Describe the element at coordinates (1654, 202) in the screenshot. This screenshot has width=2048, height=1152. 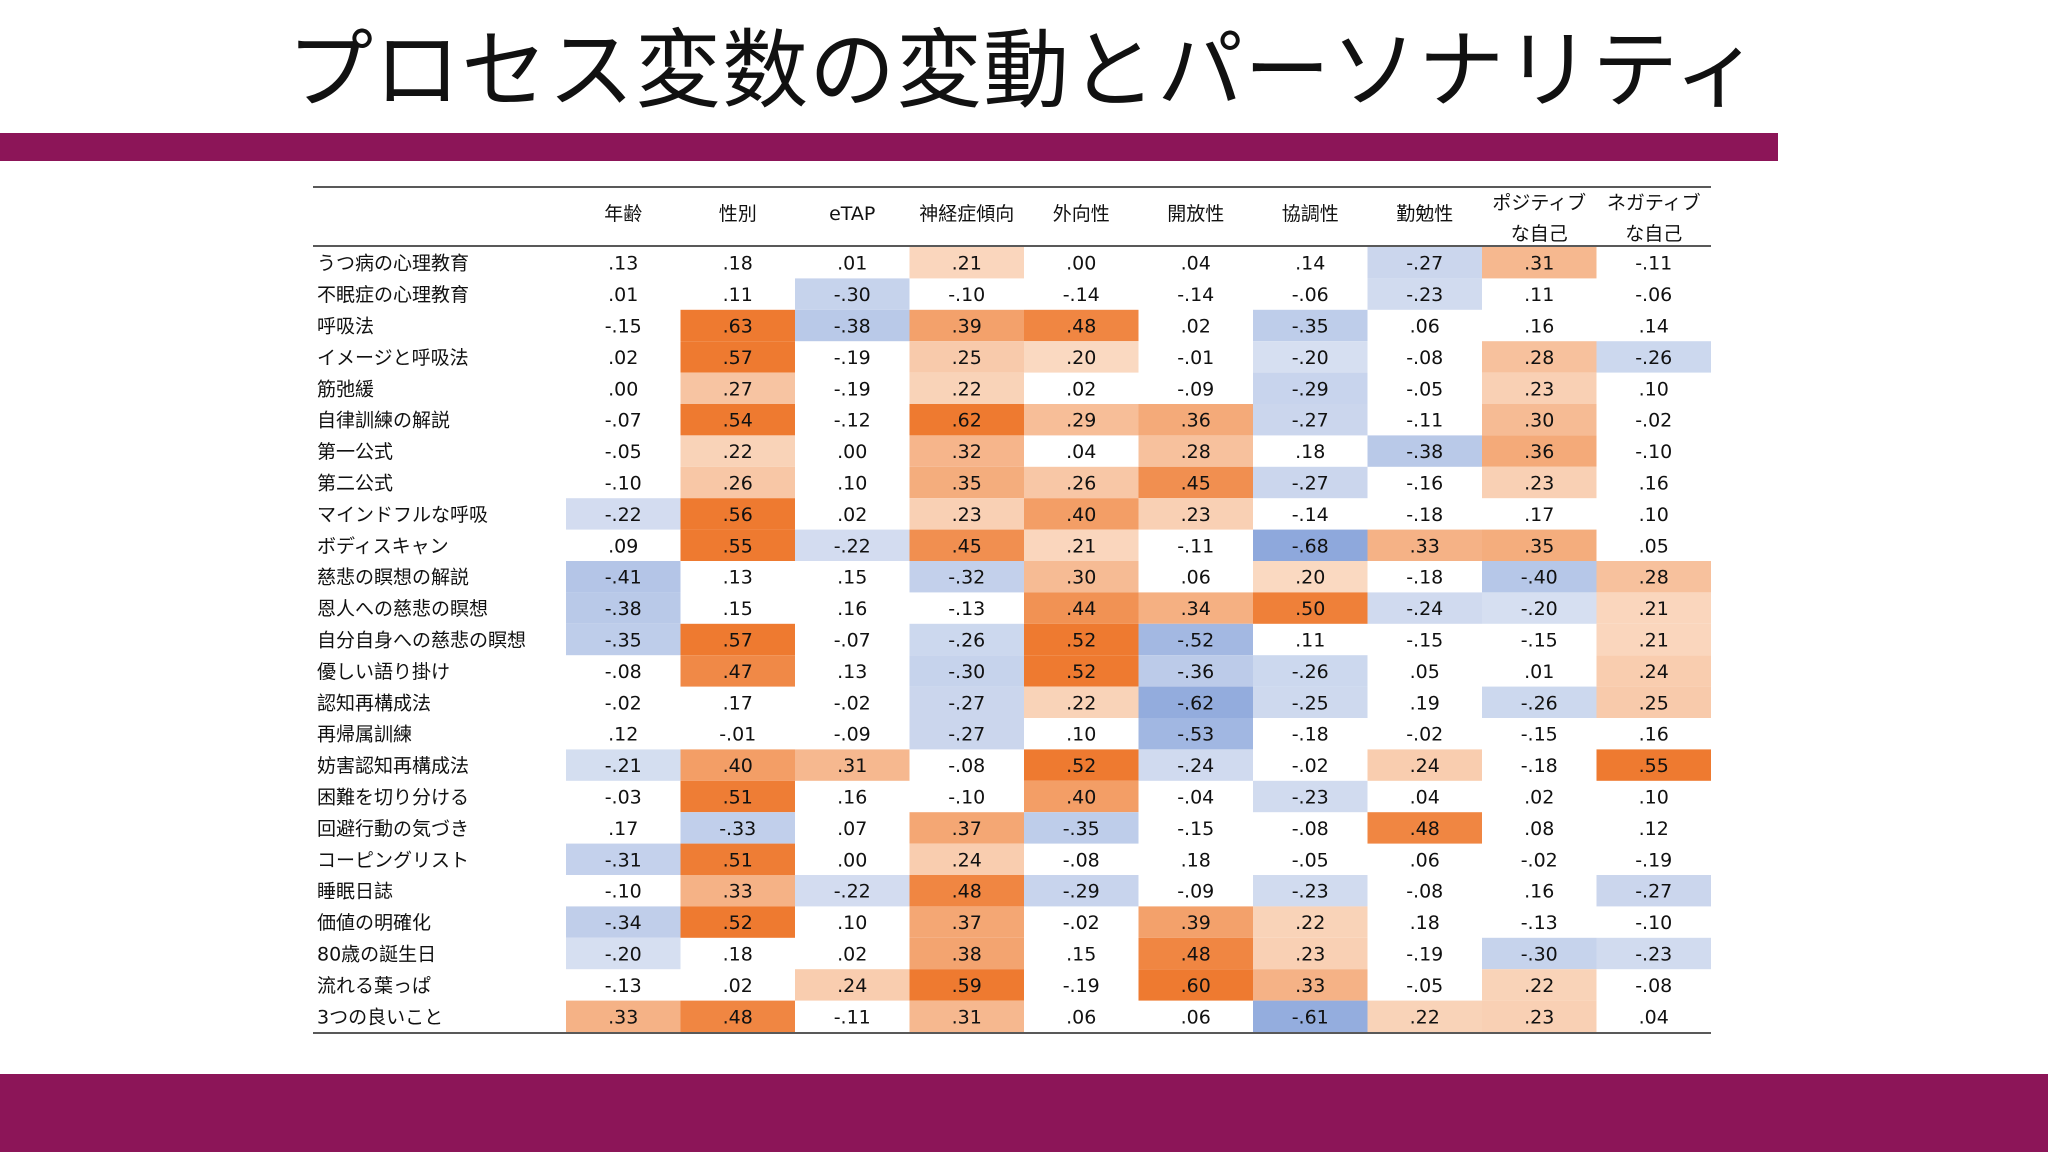
I see `column-header: ネガティブ` at that location.